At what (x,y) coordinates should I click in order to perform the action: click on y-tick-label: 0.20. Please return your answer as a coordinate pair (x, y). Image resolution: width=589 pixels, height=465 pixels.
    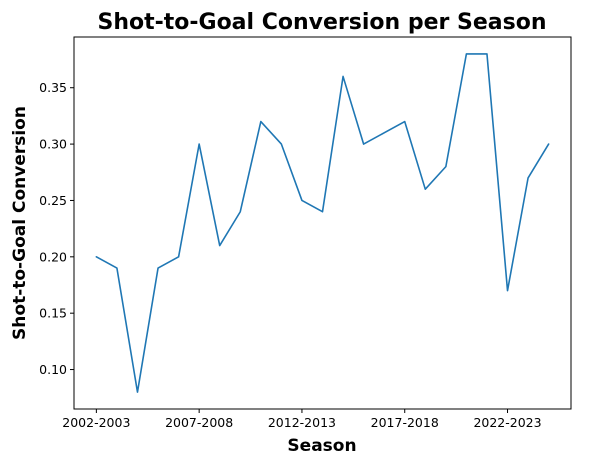
    Looking at the image, I should click on (53, 256).